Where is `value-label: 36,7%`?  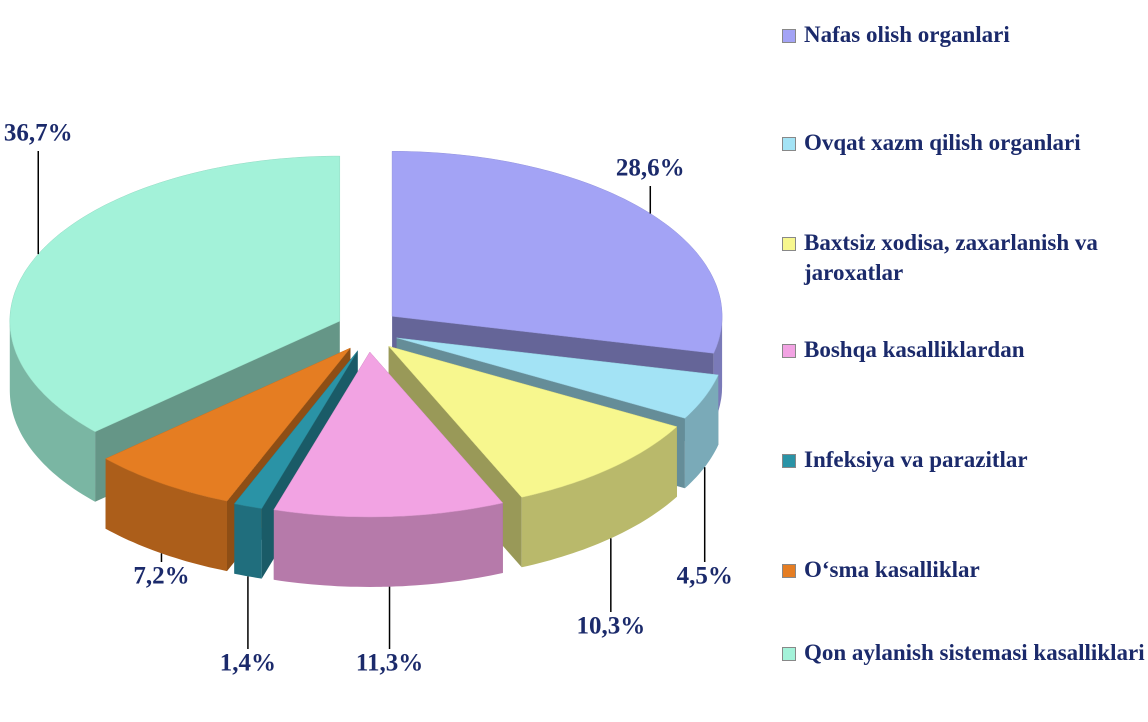 value-label: 36,7% is located at coordinates (38, 133).